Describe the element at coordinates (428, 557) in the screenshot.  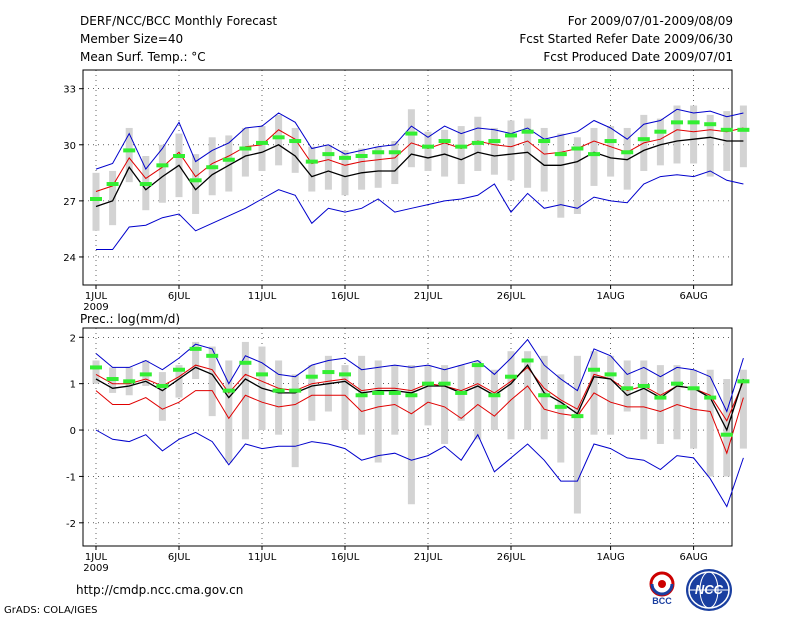
I see `precip-x-tick-label: 21JUL` at that location.